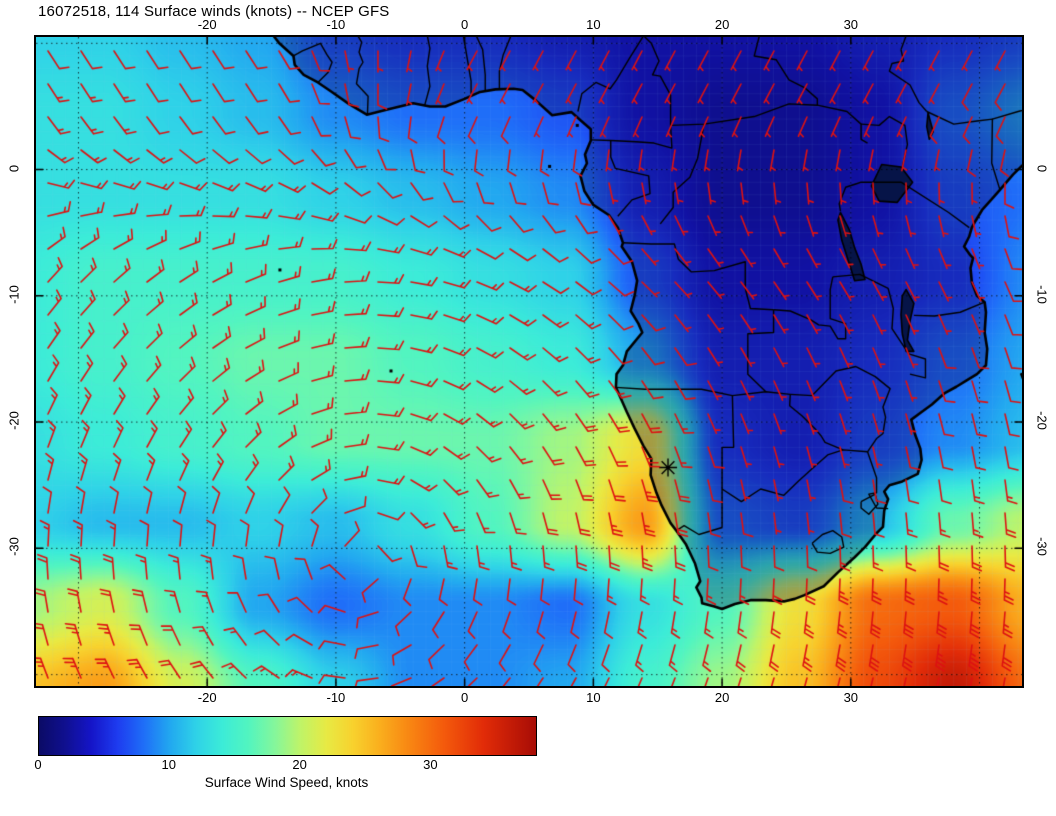  What do you see at coordinates (851, 697) in the screenshot?
I see `lon-tick-label-bottom: 30` at bounding box center [851, 697].